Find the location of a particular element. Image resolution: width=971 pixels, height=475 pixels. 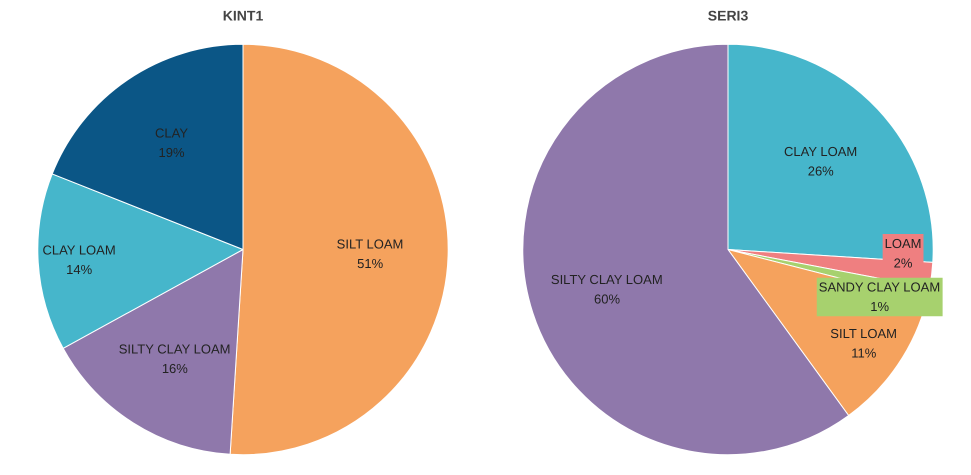

slice-label: CLAY is located at coordinates (171, 132).